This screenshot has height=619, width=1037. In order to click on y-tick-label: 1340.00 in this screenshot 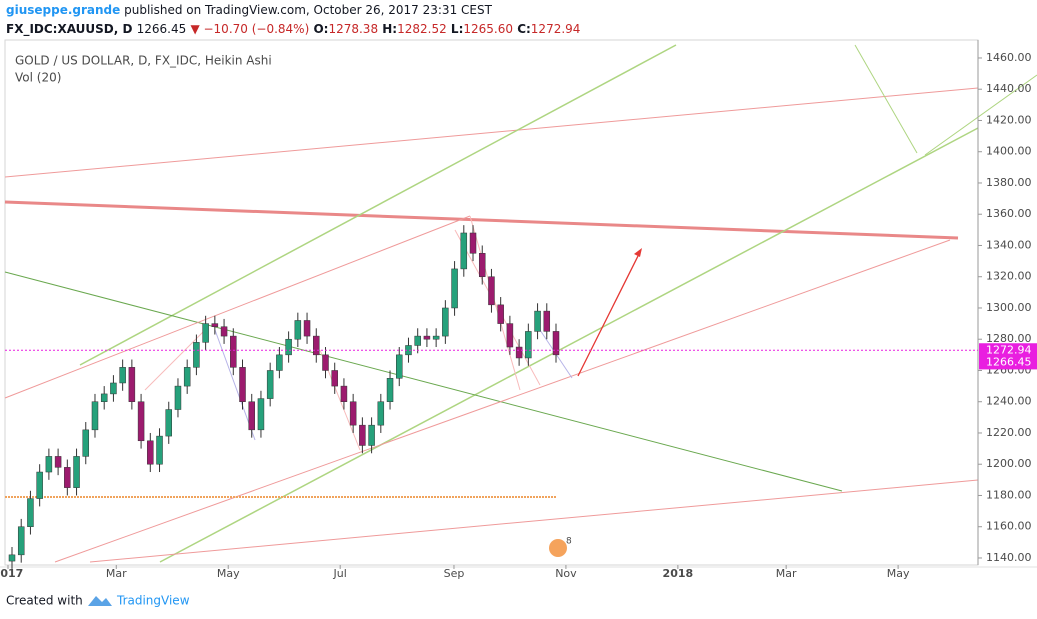, I will do `click(1009, 244)`.